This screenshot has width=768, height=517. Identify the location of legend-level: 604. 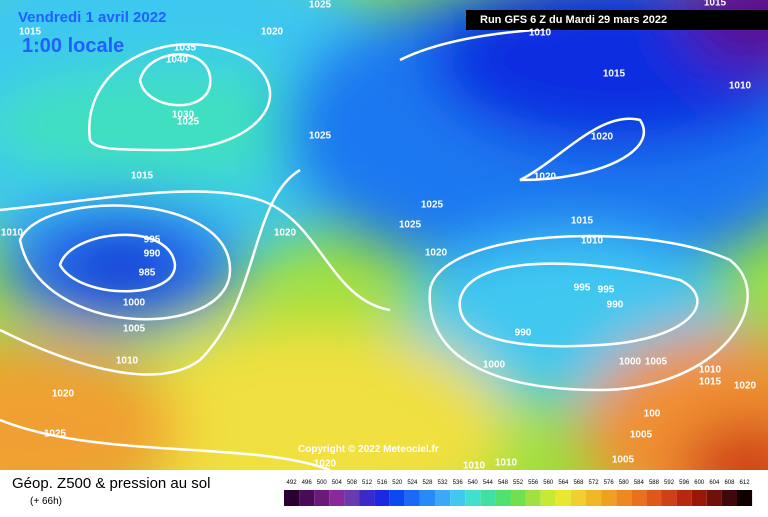
(714, 483).